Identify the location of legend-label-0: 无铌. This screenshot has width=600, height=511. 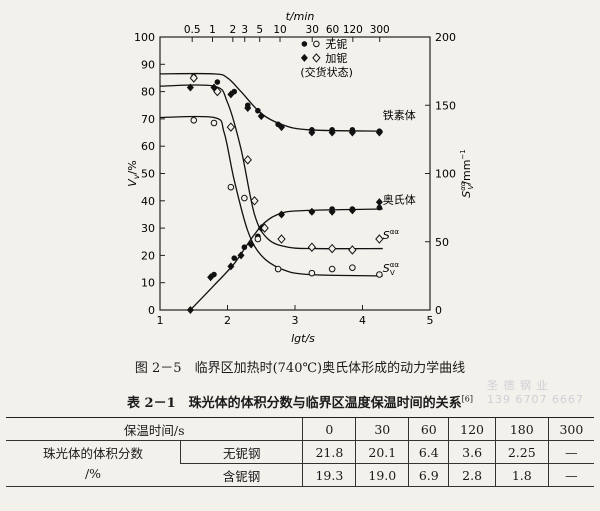
(336, 44).